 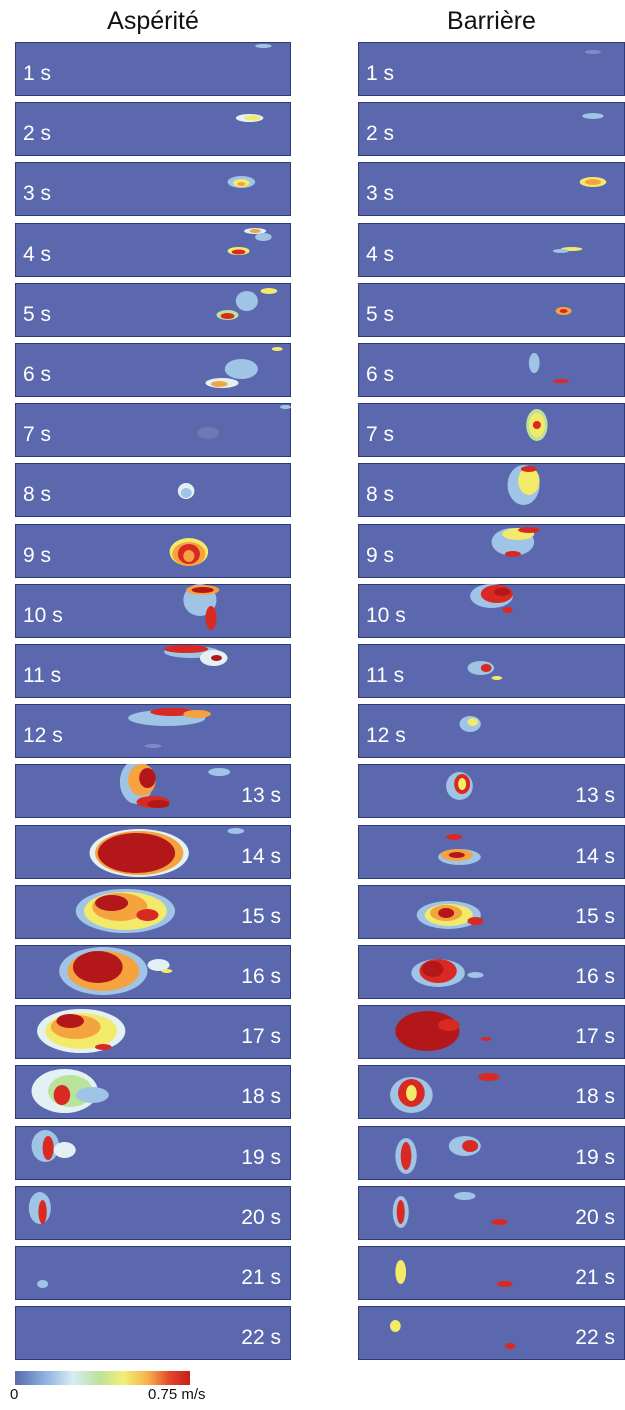 I want to click on time-label: 18 s, so click(x=595, y=1097).